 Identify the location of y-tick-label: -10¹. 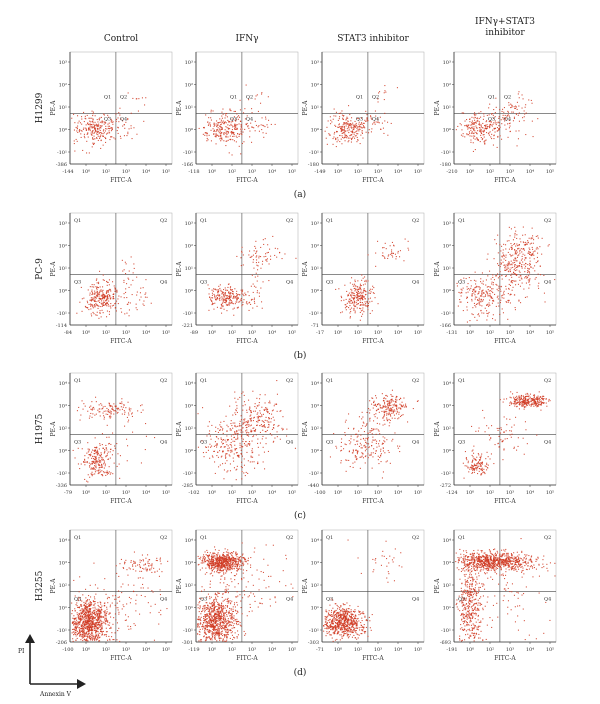
(446, 314).